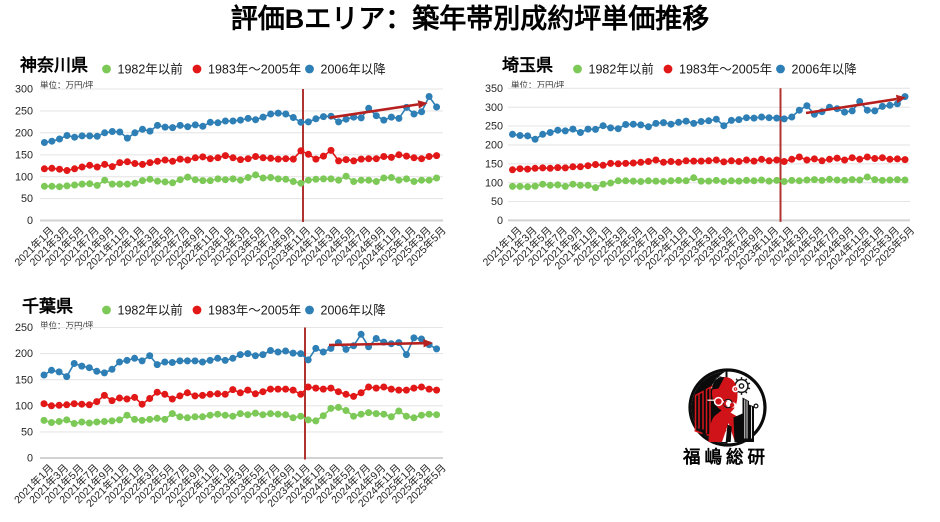 Image resolution: width=940 pixels, height=522 pixels. What do you see at coordinates (527, 65) in the screenshot?
I see `svg-text: 埼玉県` at bounding box center [527, 65].